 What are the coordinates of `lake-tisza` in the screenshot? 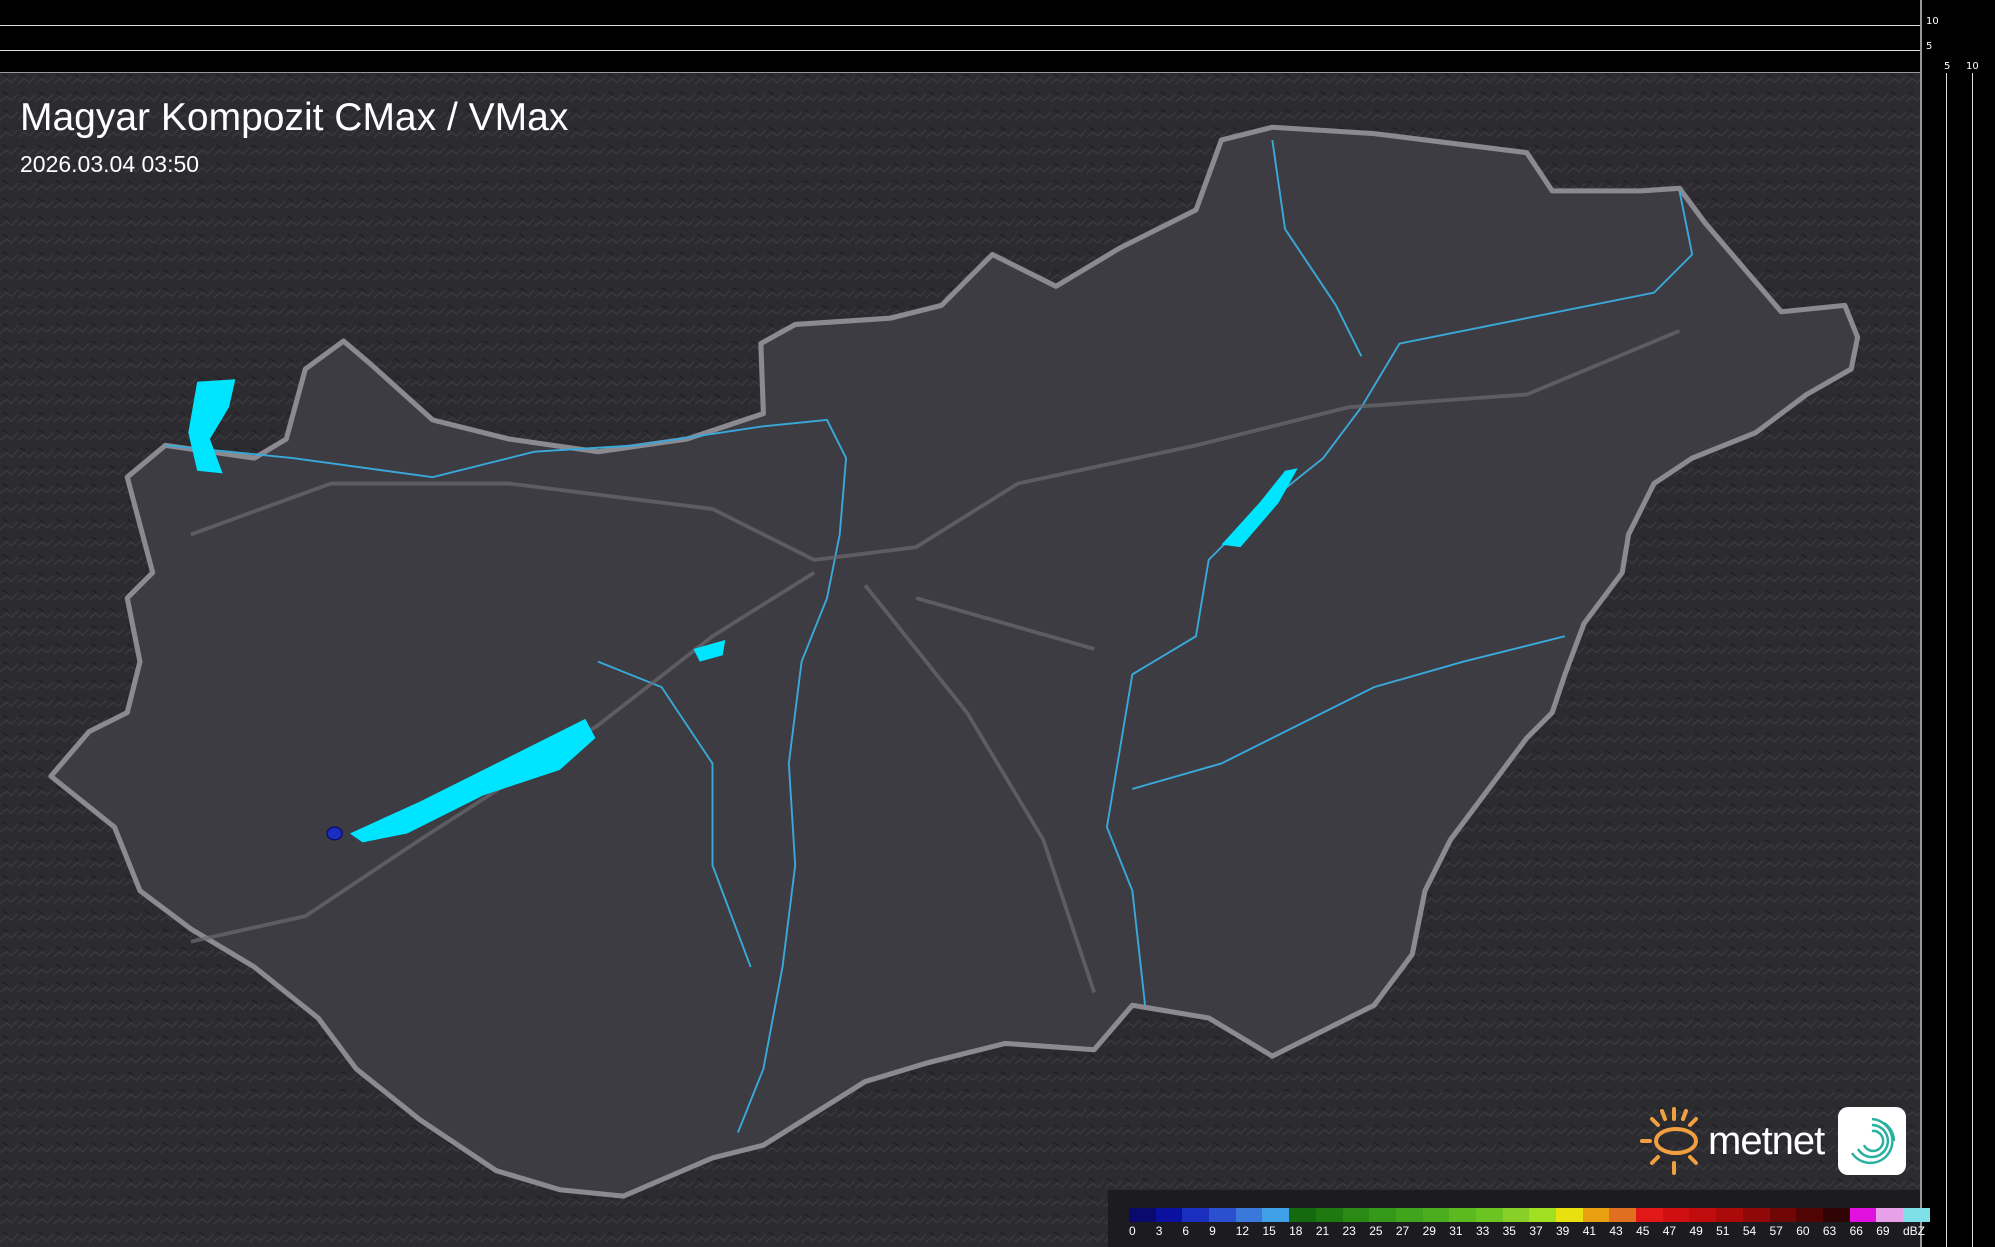 It's located at (1259, 508).